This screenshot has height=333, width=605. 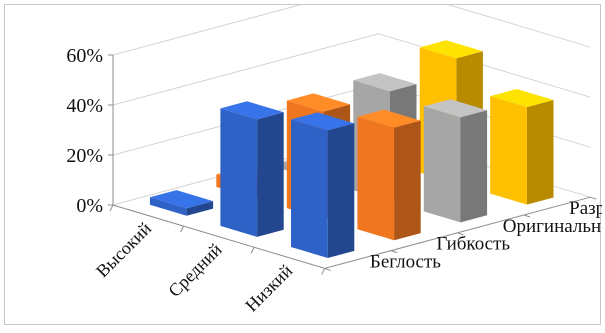 I want to click on y-tick-label-0: 0%, so click(x=89, y=206).